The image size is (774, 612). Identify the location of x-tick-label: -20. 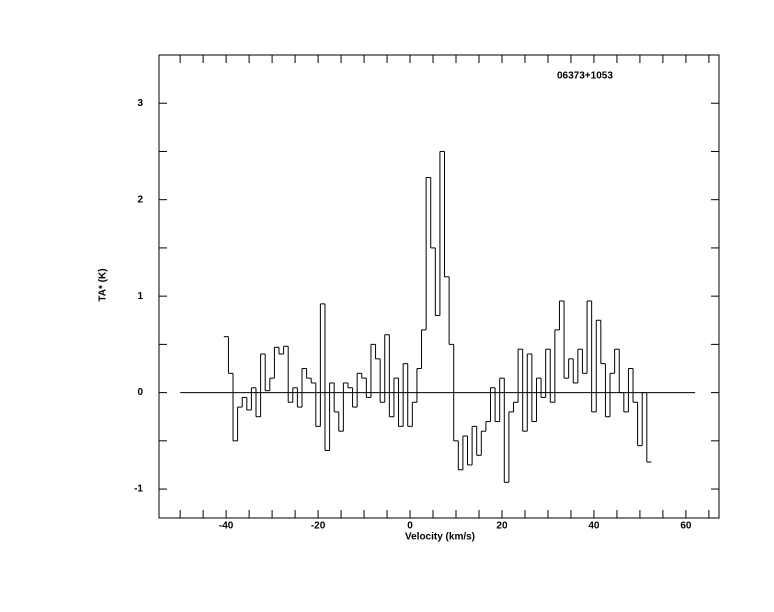
(318, 526).